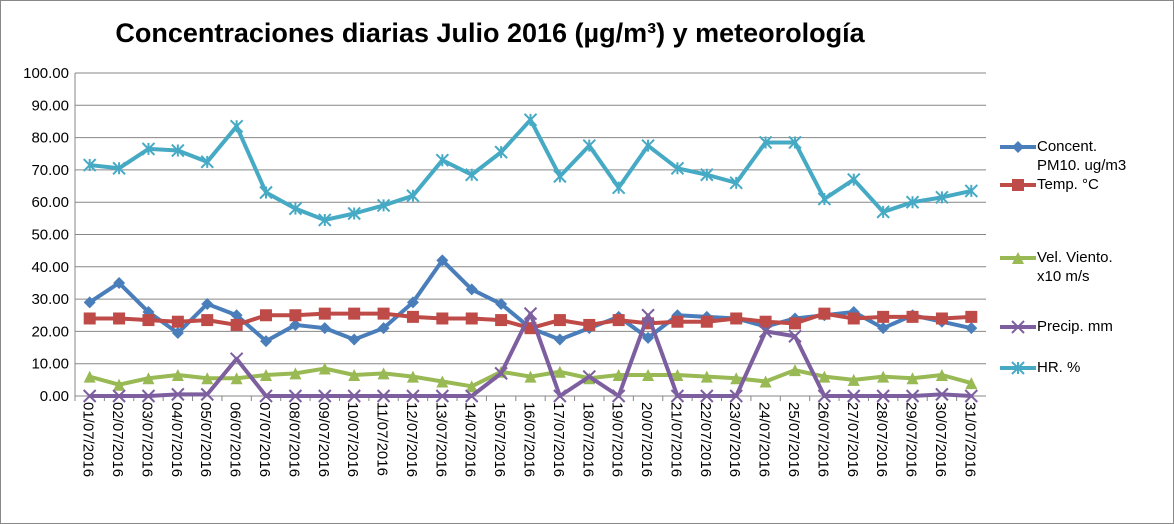 Image resolution: width=1174 pixels, height=524 pixels. Describe the element at coordinates (50, 235) in the screenshot. I see `y-tick-label: 50.00` at that location.